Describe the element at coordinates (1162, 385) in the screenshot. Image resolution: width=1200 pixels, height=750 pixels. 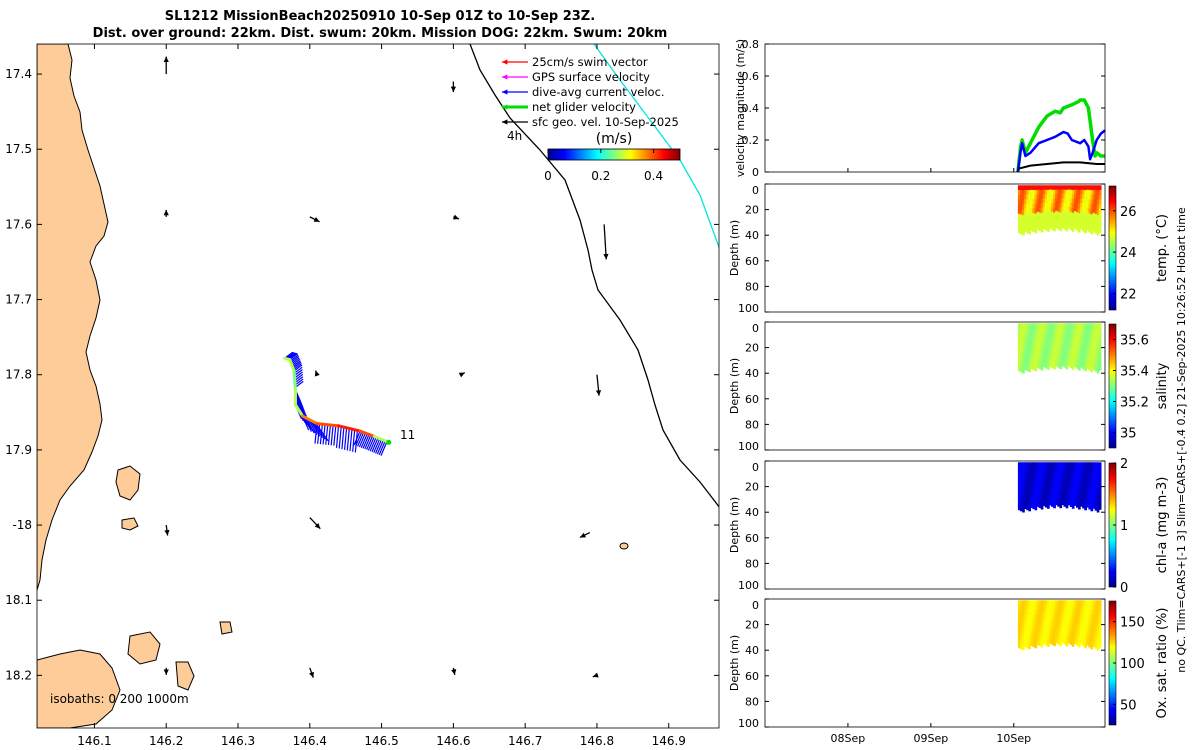
I see `colorbar-label: salinity` at that location.